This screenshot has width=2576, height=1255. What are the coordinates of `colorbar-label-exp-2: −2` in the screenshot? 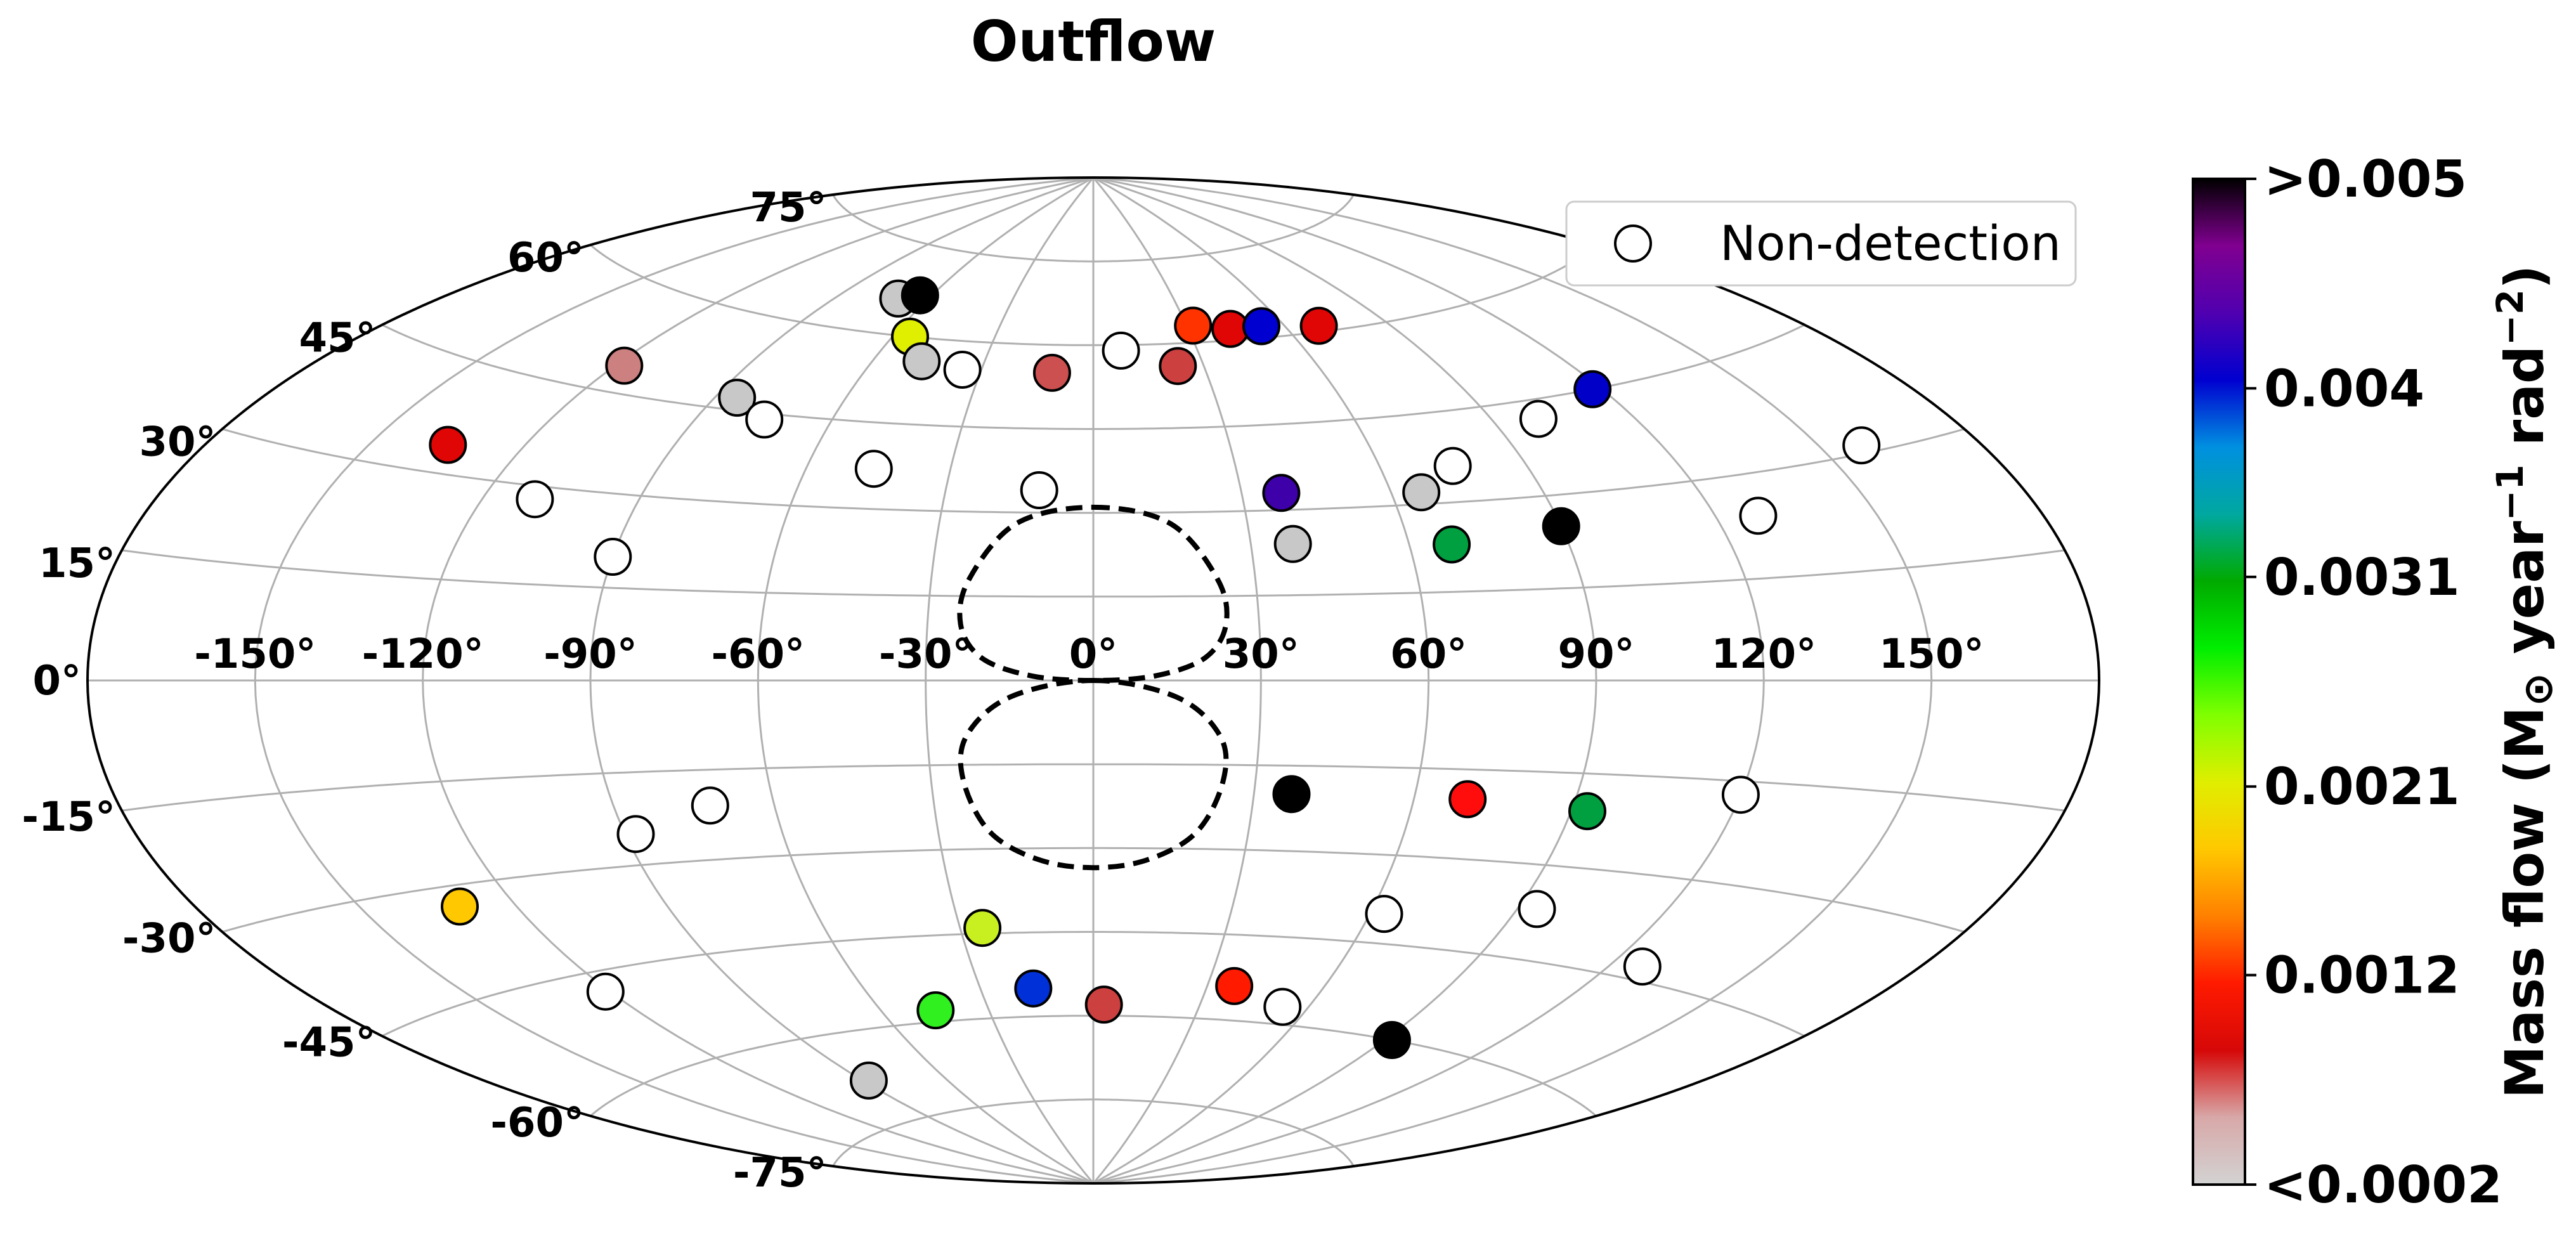 It's located at (2510, 317).